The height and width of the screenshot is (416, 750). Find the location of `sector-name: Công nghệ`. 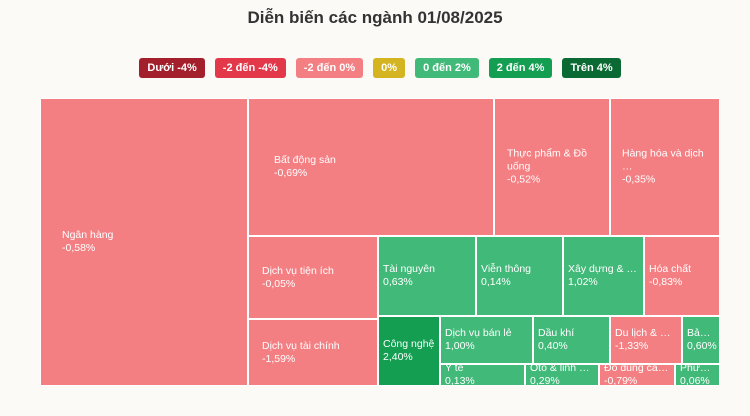

sector-name: Công nghệ is located at coordinates (409, 344).